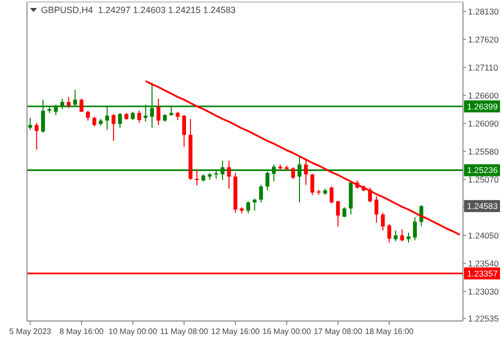 The image size is (501, 339). I want to click on x-tick-label: 8 May 16:00, so click(81, 331).